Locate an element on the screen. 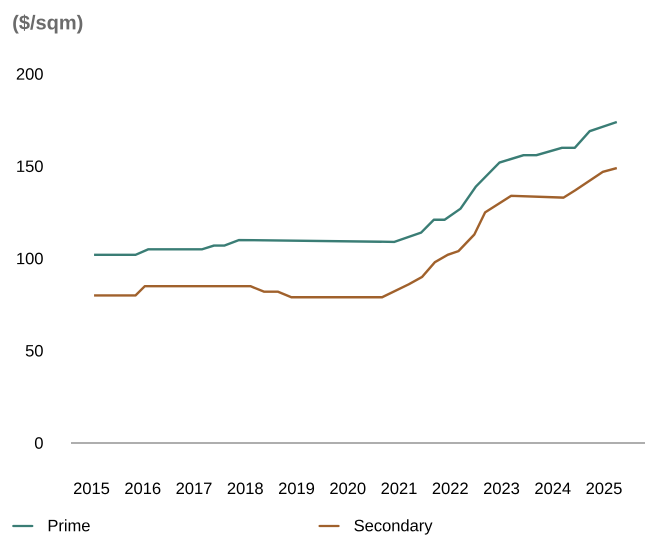 This screenshot has width=662, height=541. x-tick-label: 2025 is located at coordinates (604, 488).